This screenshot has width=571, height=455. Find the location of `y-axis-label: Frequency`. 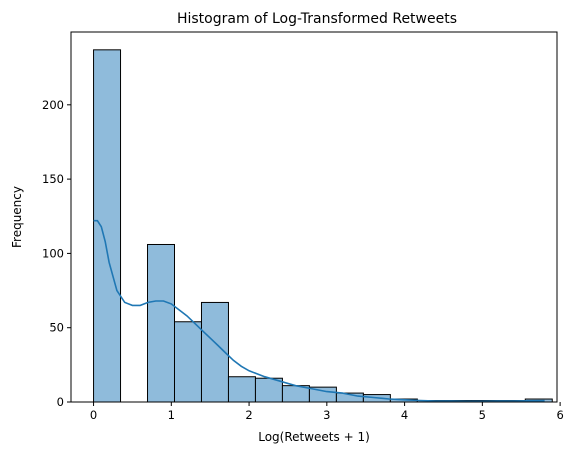

y-axis-label: Frequency is located at coordinates (17, 217).